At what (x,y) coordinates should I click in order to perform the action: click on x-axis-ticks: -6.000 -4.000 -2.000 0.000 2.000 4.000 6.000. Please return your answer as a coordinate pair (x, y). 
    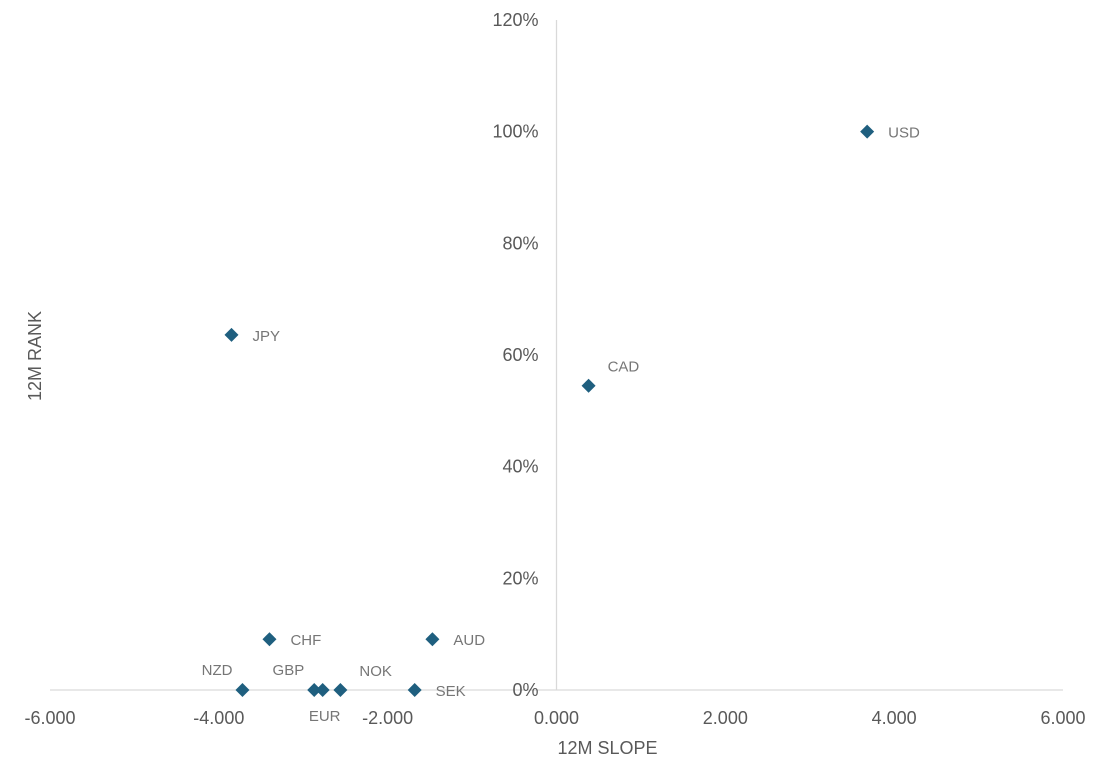
    Looking at the image, I should click on (554, 718).